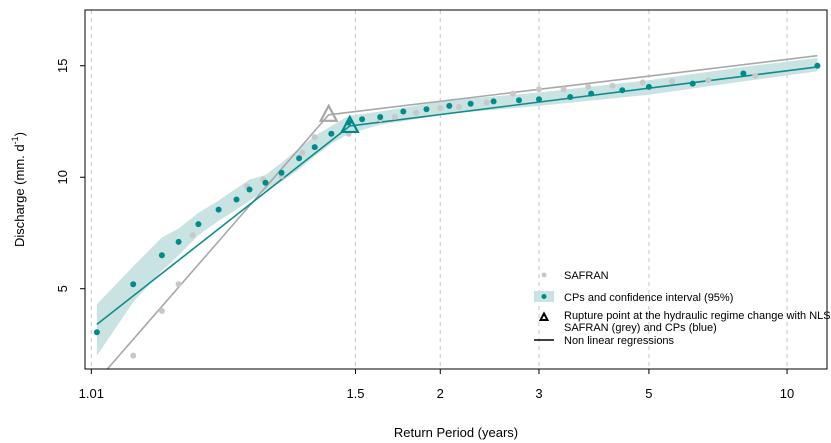  What do you see at coordinates (586, 276) in the screenshot?
I see `legend-safran-label: SAFRAN` at bounding box center [586, 276].